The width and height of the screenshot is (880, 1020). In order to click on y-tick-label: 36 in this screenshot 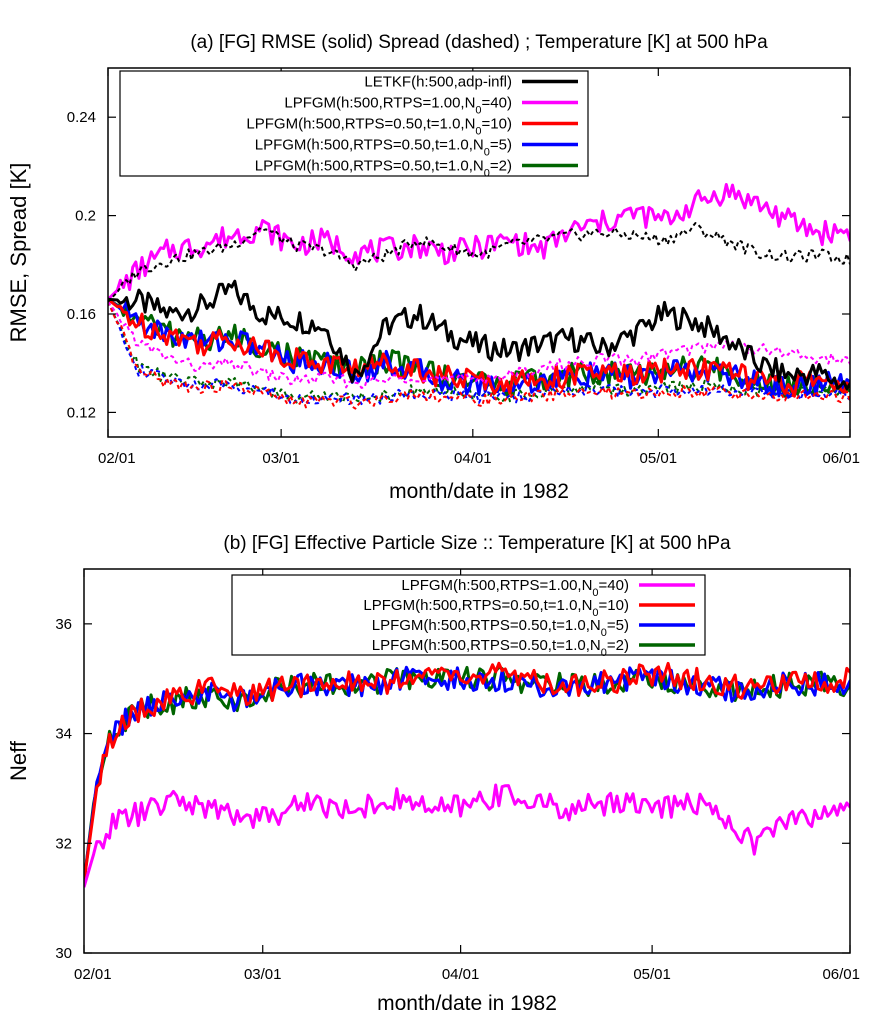, I will do `click(63, 624)`.